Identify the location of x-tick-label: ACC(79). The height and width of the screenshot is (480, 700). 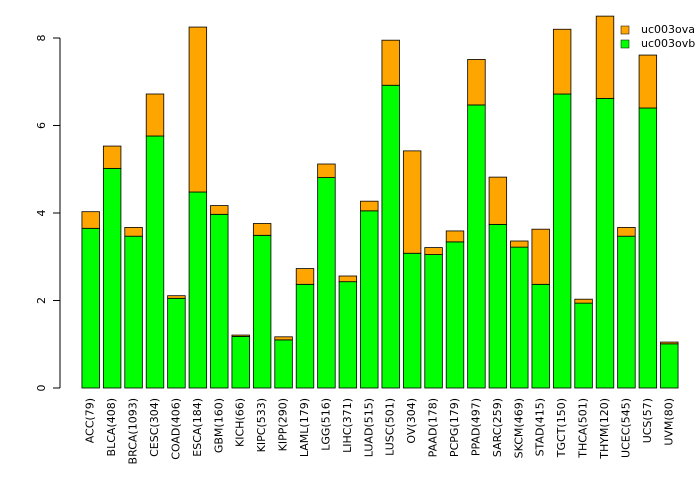
(90, 420).